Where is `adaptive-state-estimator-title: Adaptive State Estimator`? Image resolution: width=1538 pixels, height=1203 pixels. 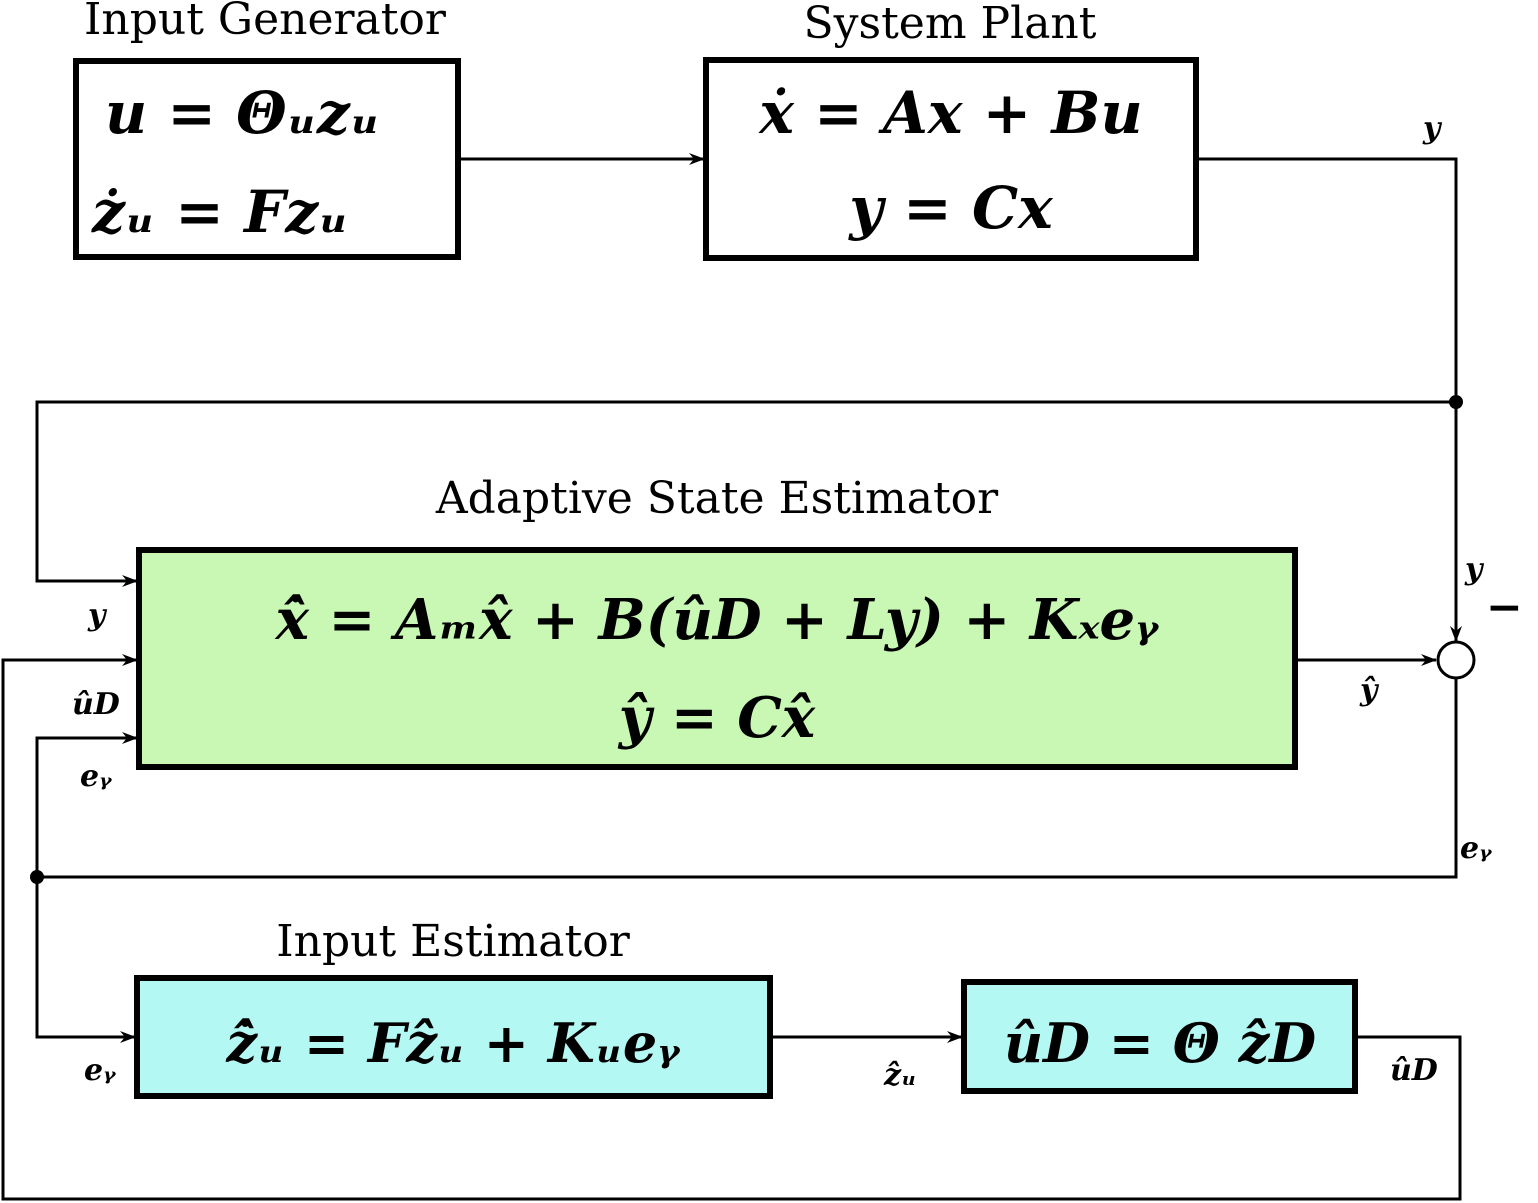 adaptive-state-estimator-title: Adaptive State Estimator is located at coordinates (717, 498).